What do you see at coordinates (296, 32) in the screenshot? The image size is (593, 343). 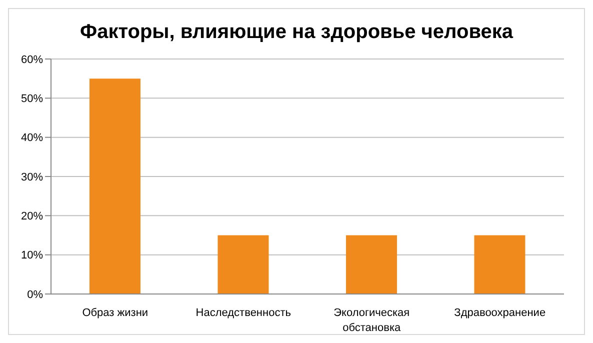 I see `chart-title: Факторы, влияющие на здоровье человека` at bounding box center [296, 32].